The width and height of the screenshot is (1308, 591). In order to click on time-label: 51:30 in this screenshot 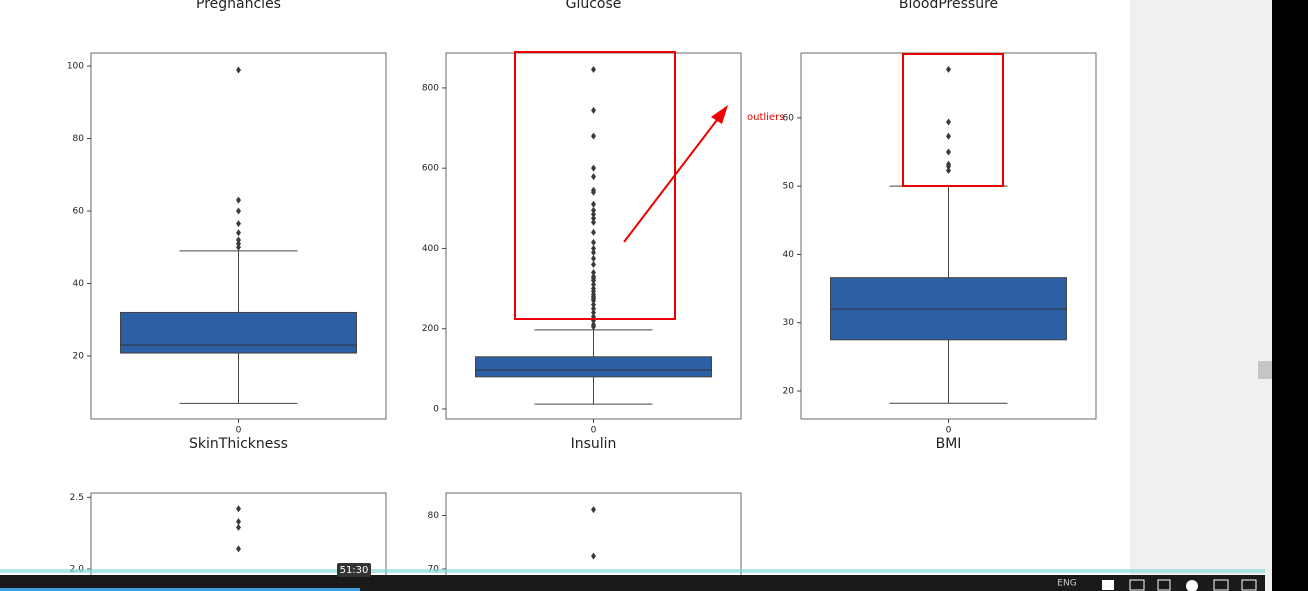, I will do `click(354, 570)`.